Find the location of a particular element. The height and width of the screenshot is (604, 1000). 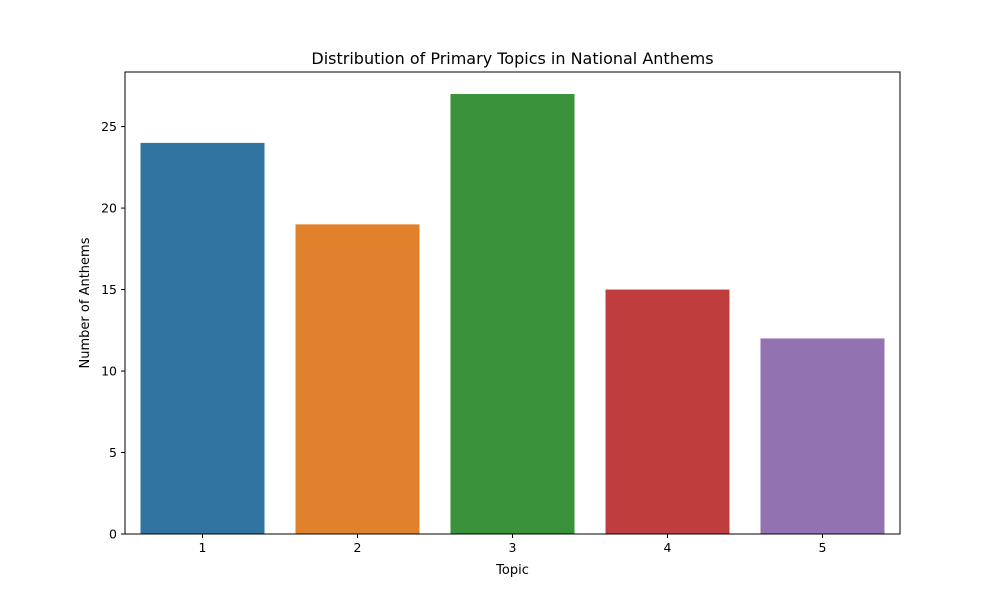

x-tick-label-4: 4 is located at coordinates (668, 547).